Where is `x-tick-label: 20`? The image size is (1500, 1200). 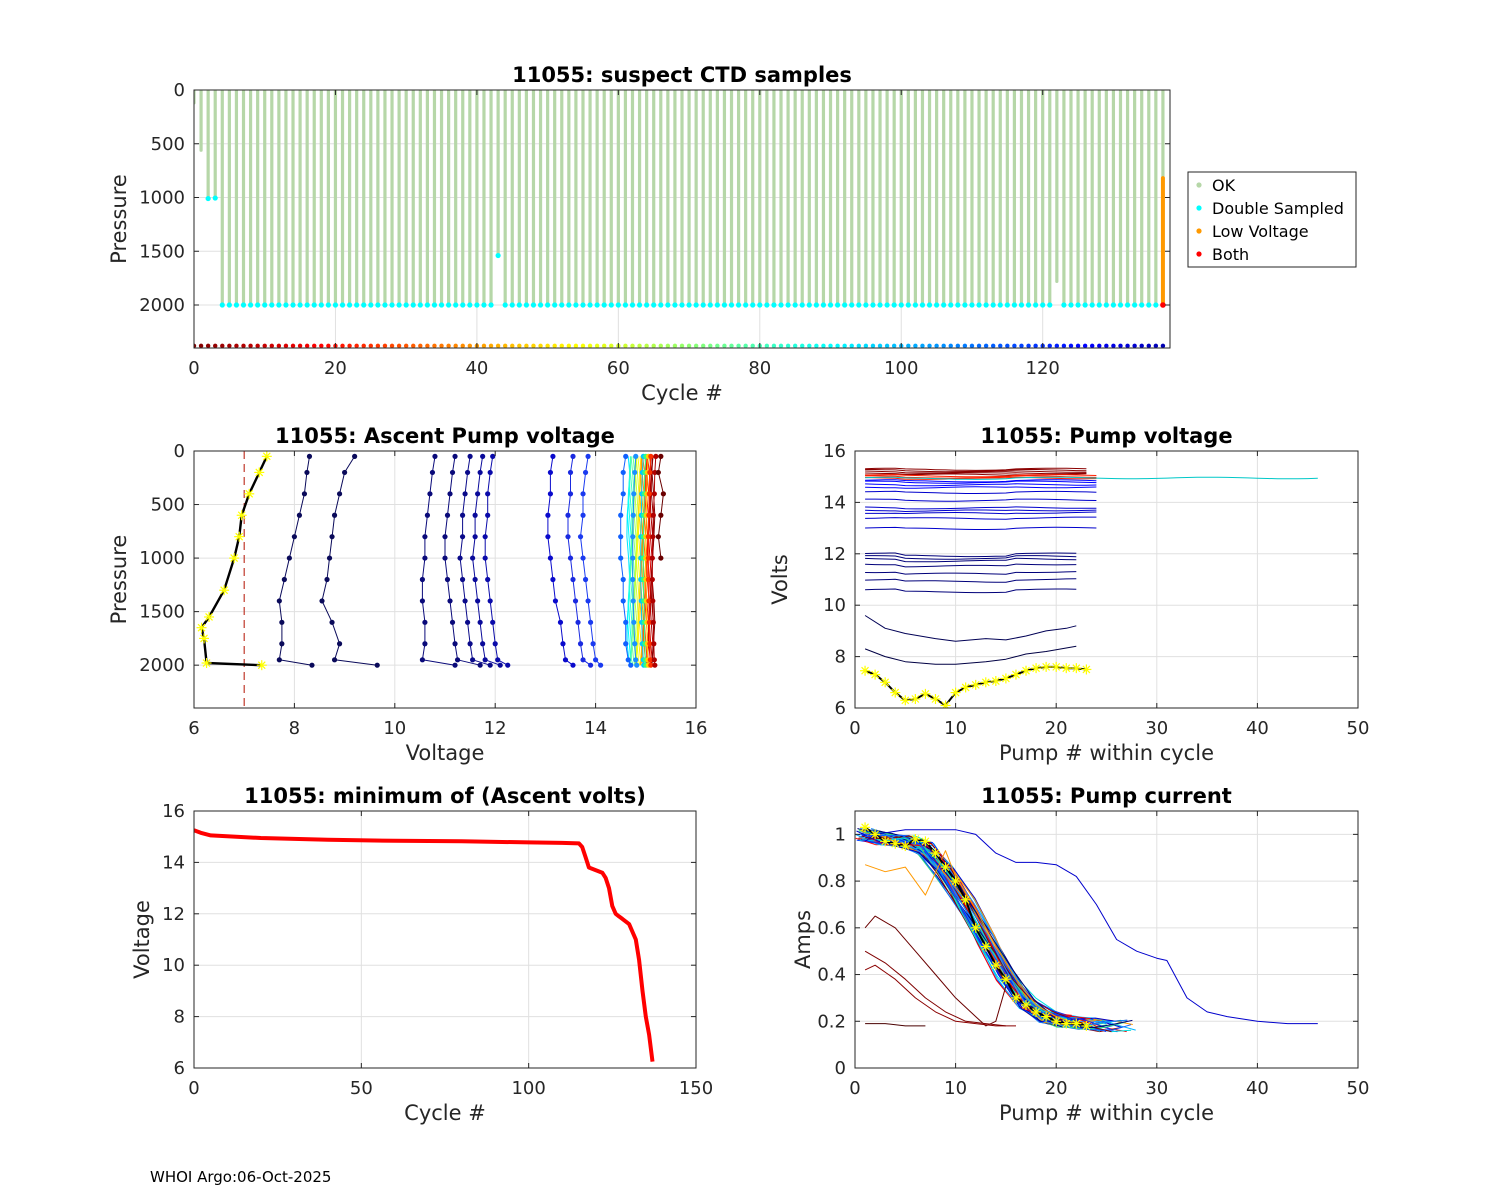 x-tick-label: 20 is located at coordinates (1056, 1088).